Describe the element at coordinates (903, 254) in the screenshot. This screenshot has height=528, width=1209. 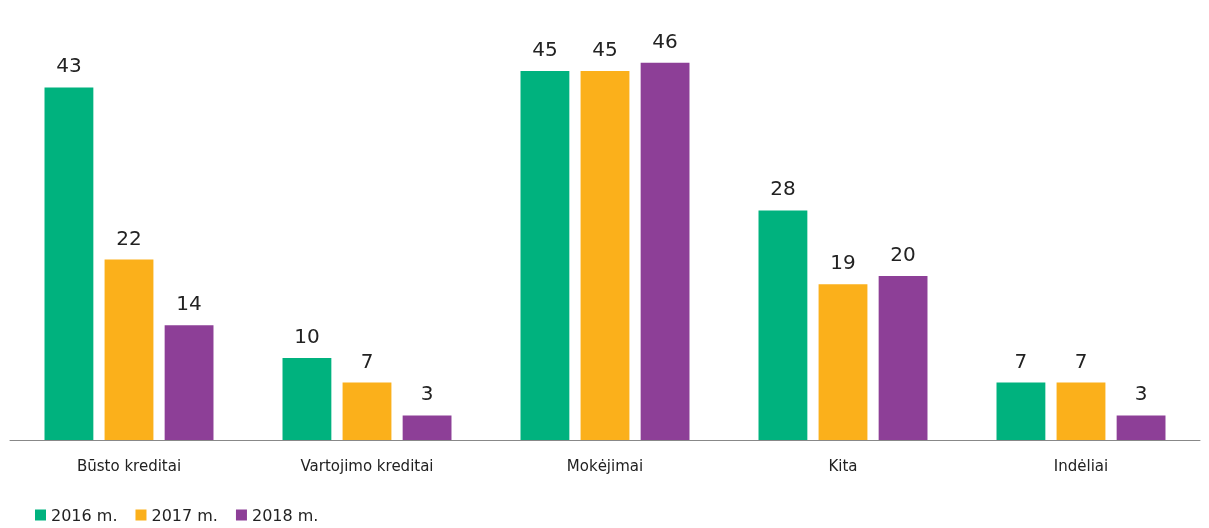
I see `data-label: 20` at that location.